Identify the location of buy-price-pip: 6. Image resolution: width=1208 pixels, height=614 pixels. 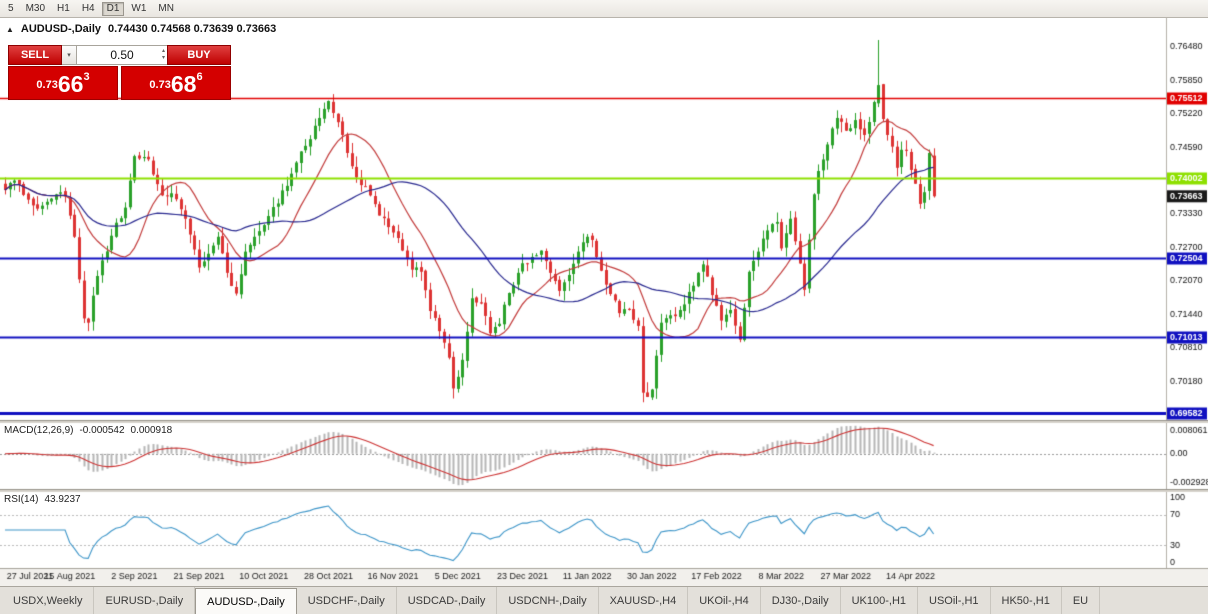
(199, 77).